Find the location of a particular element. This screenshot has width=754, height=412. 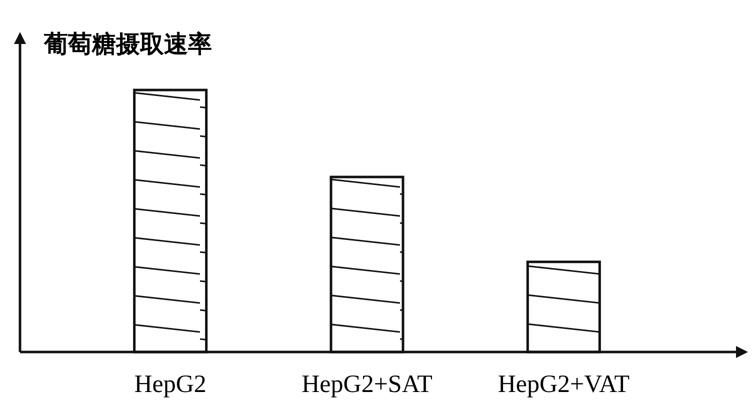

x-tick-label: HepG2 is located at coordinates (170, 384).